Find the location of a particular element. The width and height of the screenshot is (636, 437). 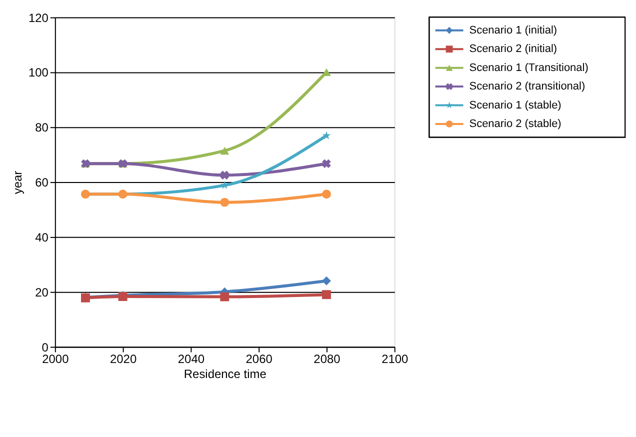

legend-label: Scenario 1 (initial) is located at coordinates (513, 30).